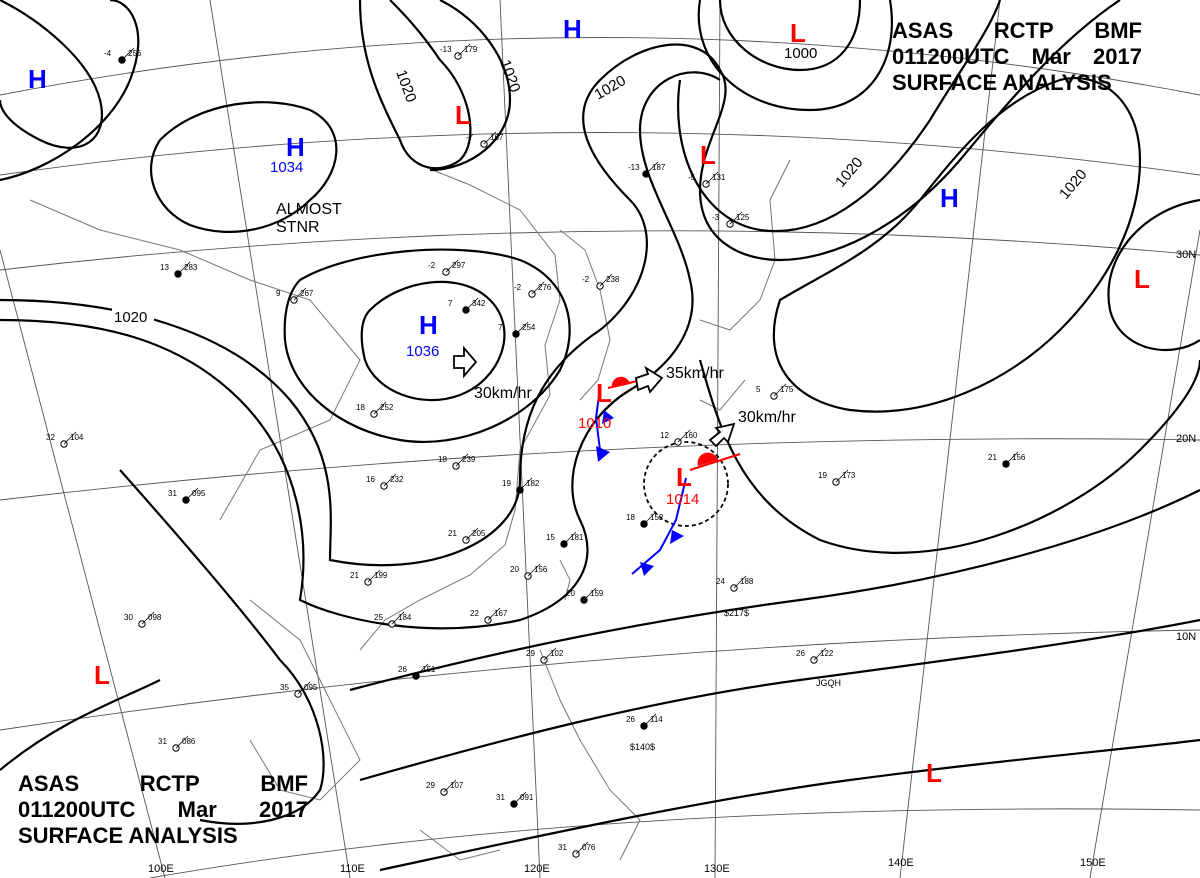  I want to click on ship-callsign: $217$, so click(736, 613).